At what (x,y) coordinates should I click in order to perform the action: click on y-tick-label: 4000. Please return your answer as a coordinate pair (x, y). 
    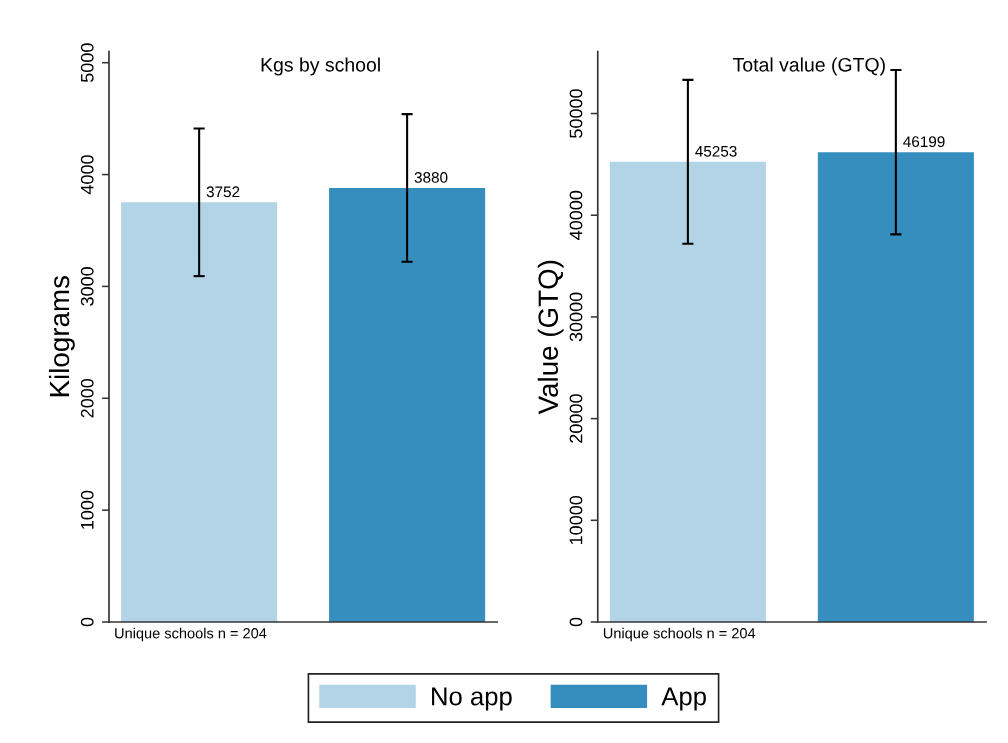
    Looking at the image, I should click on (87, 175).